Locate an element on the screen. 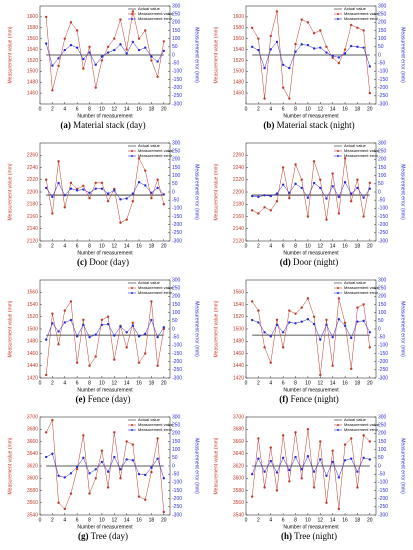 This screenshot has height=550, width=413. x-axis-title: Number of measurement is located at coordinates (311, 527).